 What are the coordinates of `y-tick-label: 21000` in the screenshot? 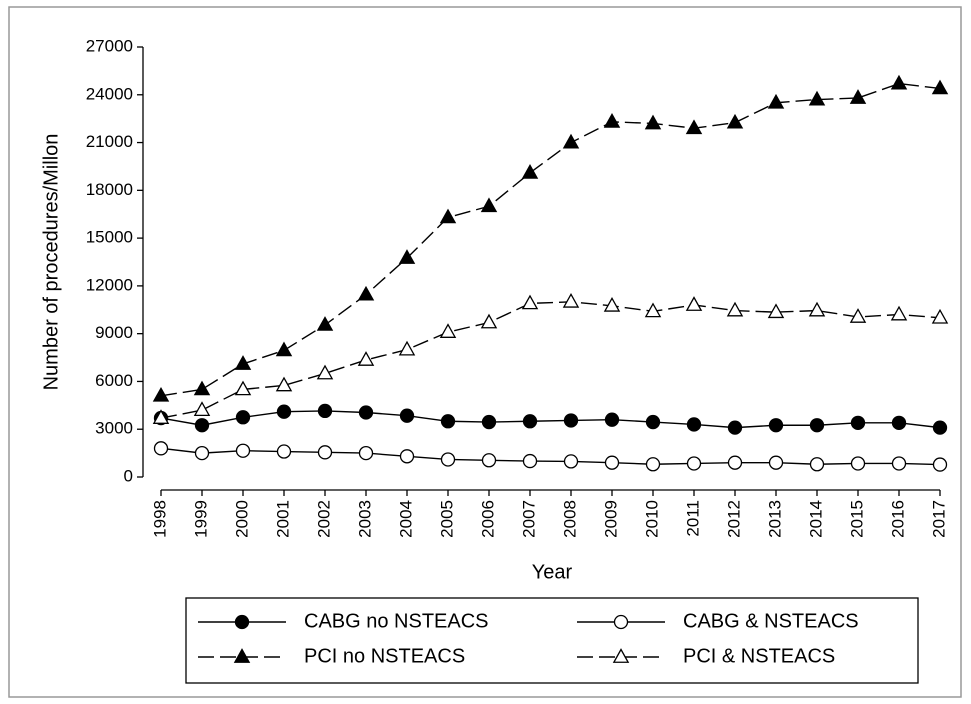 It's located at (109, 141).